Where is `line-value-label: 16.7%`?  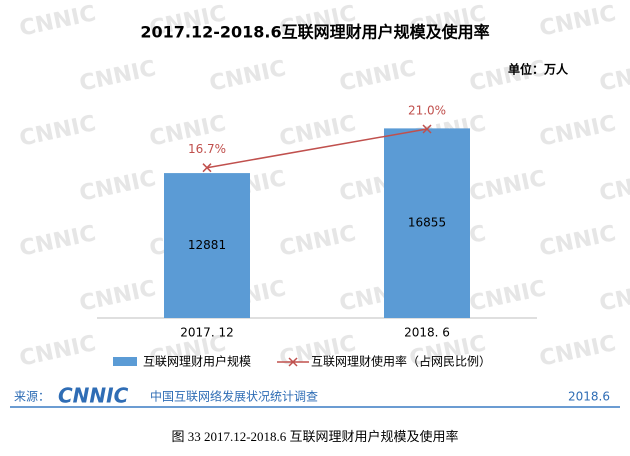
line-value-label: 16.7% is located at coordinates (207, 149).